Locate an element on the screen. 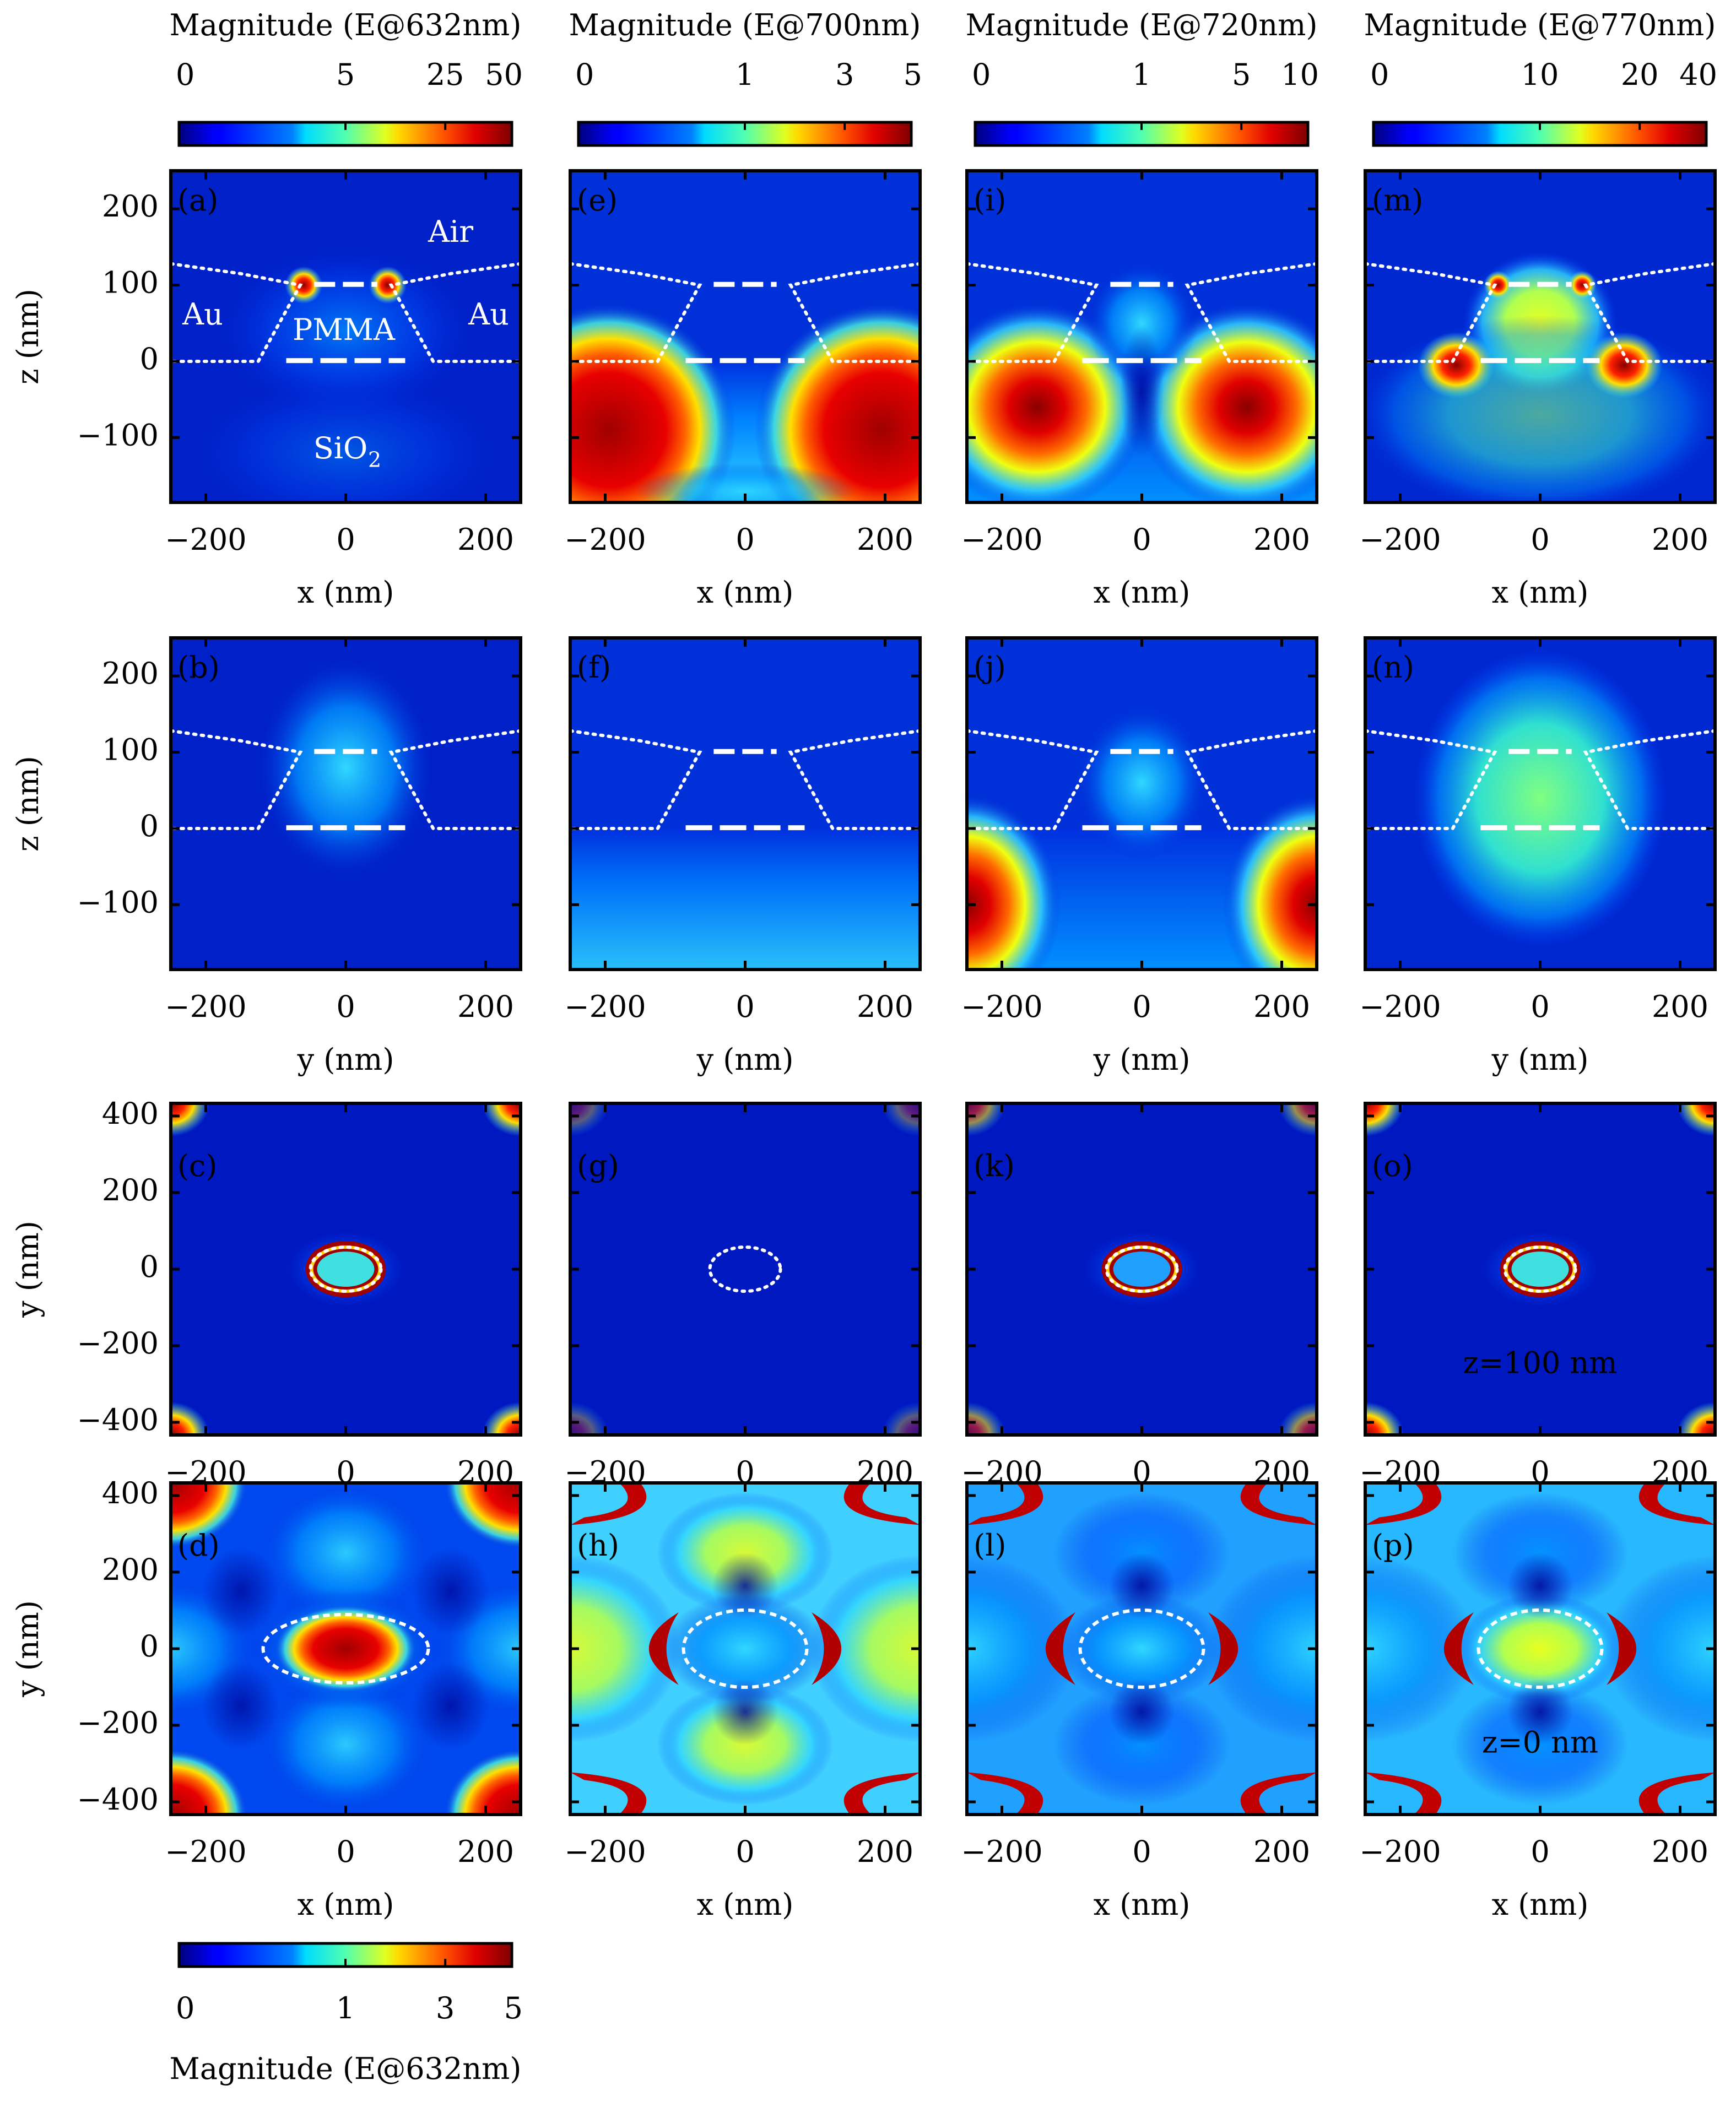 Image resolution: width=1736 pixels, height=2107 pixels. panel-i: (i) −200 0 200 x (nm) is located at coordinates (1139, 389).